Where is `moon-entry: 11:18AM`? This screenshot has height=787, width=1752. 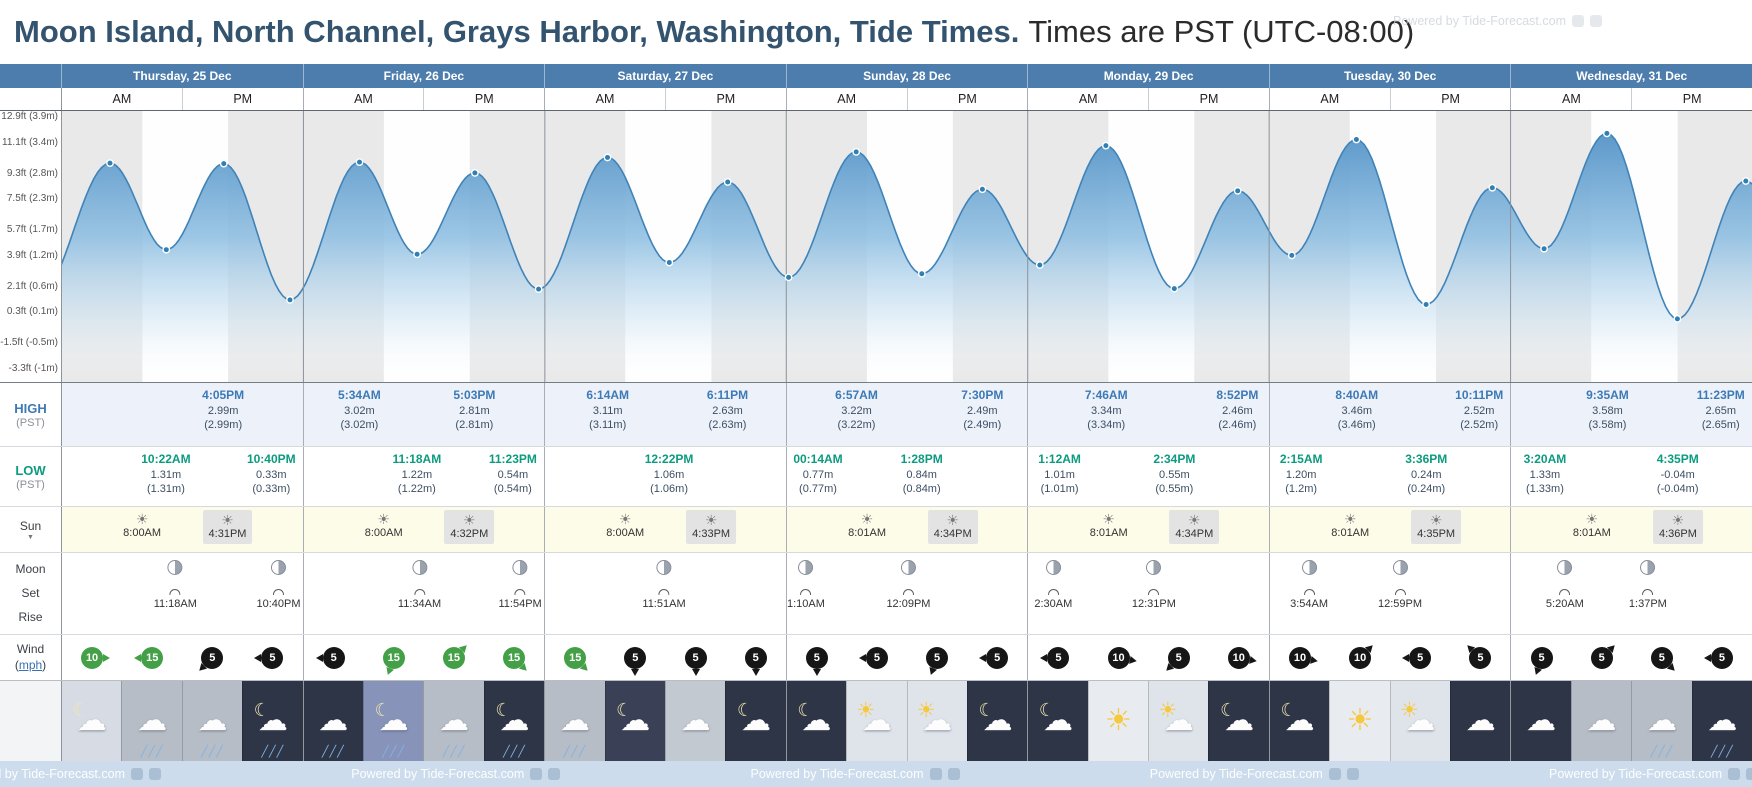 moon-entry: 11:18AM is located at coordinates (175, 585).